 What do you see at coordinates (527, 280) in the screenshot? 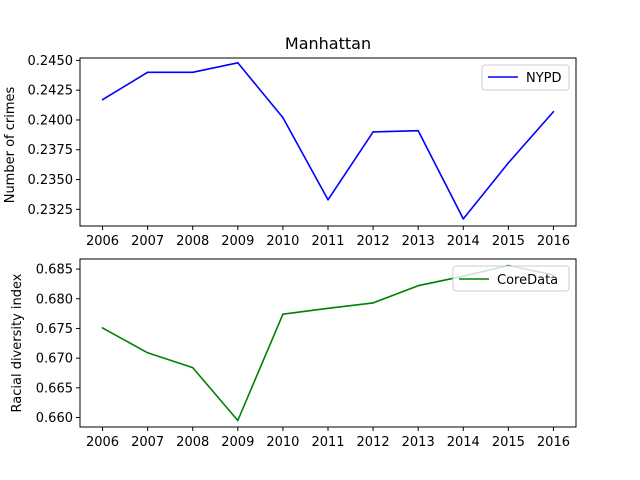
I see `diversity-legend-label: CoreData` at bounding box center [527, 280].